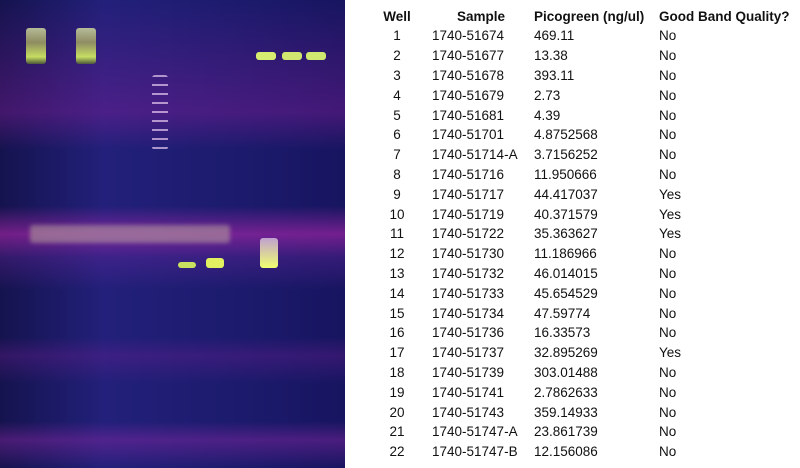  What do you see at coordinates (580, 155) in the screenshot?
I see `table-row: 7 1740-51714-A 3.7156252 No` at bounding box center [580, 155].